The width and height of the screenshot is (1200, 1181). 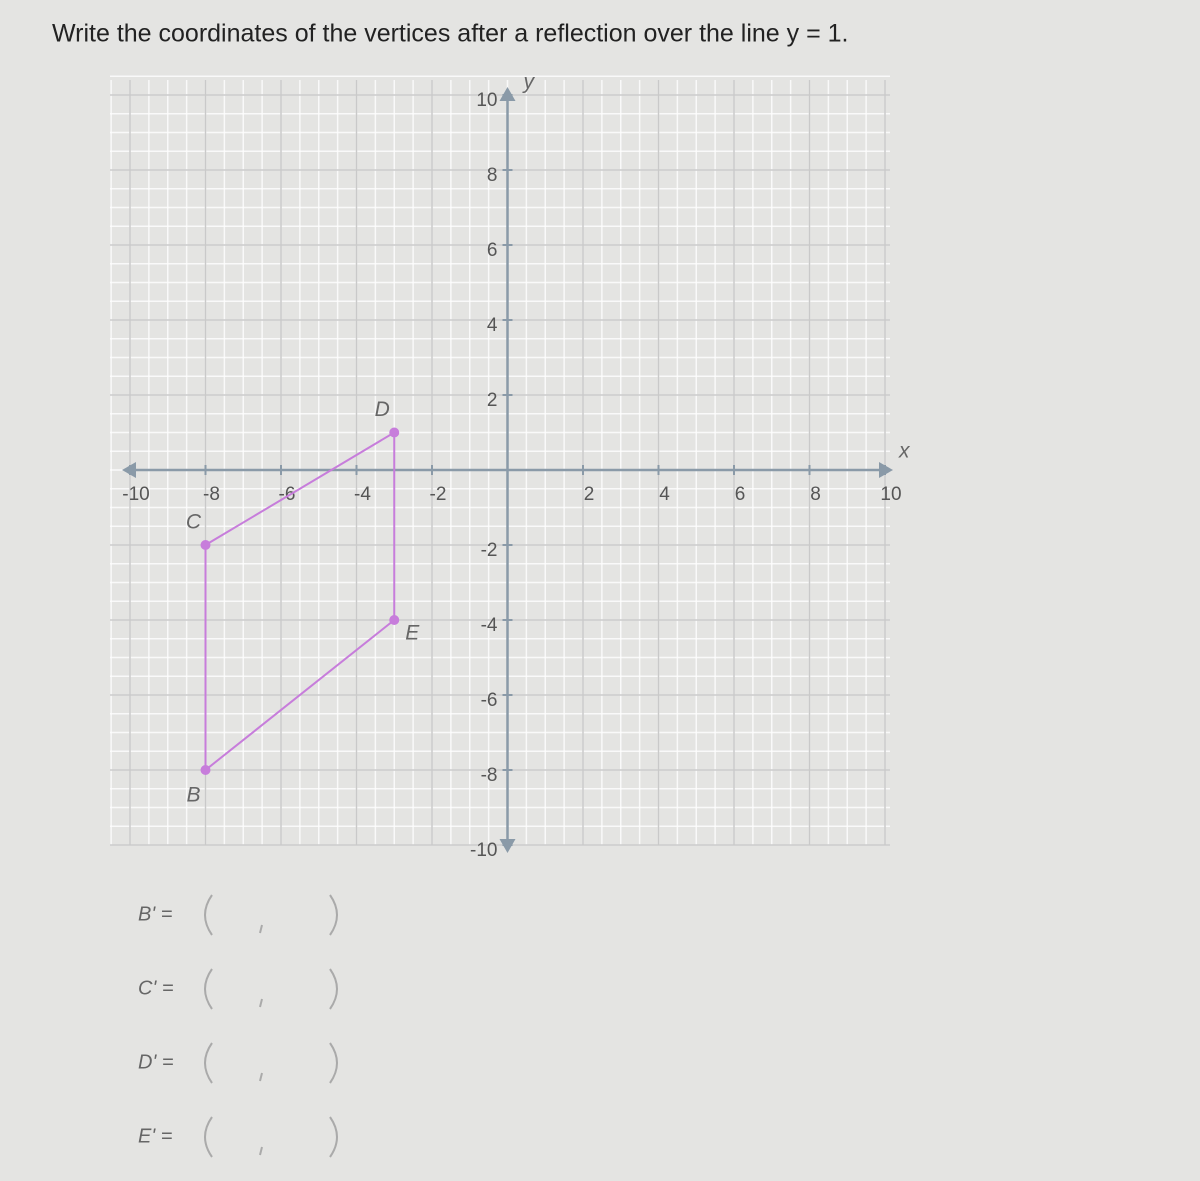 What do you see at coordinates (492, 325) in the screenshot?
I see `y-tick-label: 4` at bounding box center [492, 325].